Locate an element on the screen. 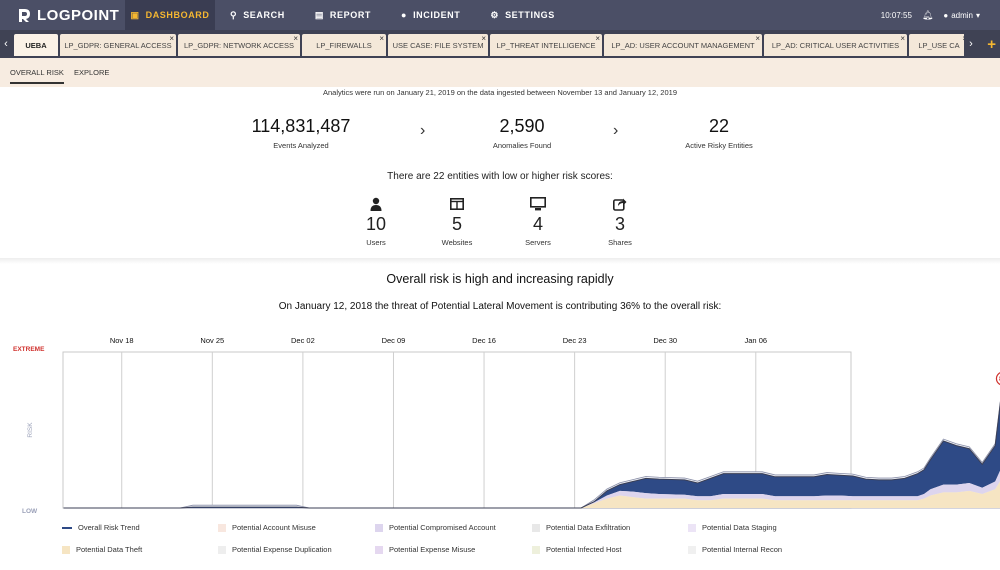 The image size is (1000, 570). legend-item: Potential Data Exfiltration is located at coordinates (581, 527).